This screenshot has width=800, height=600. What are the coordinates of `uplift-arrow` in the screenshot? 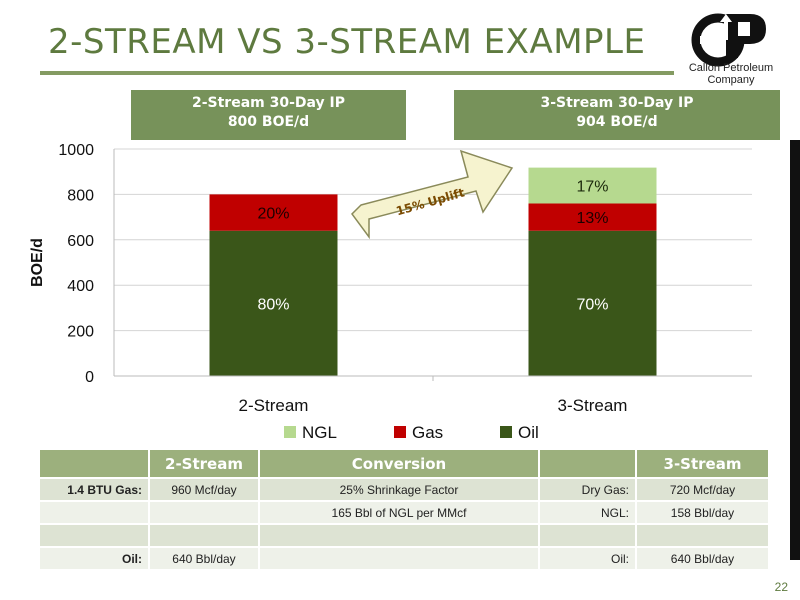 It's located at (432, 194).